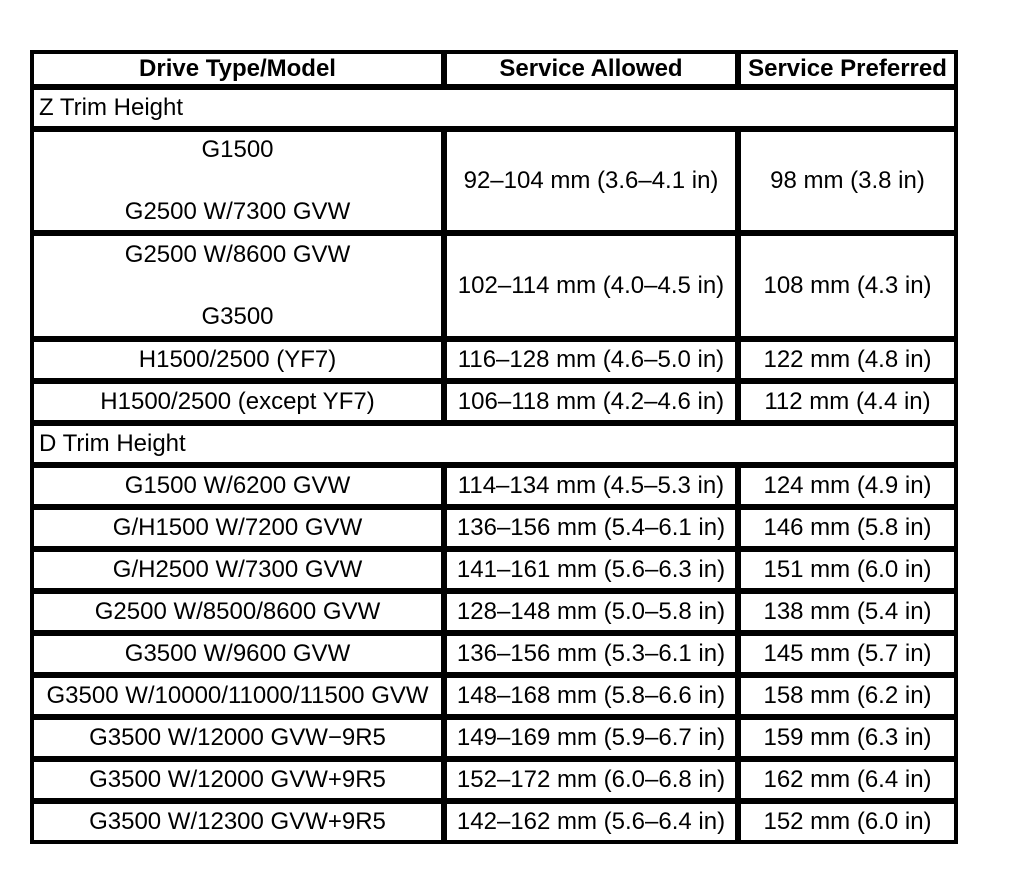 Image resolution: width=1024 pixels, height=870 pixels. Describe the element at coordinates (237, 570) in the screenshot. I see `model-cell: G/H2500 W/7300 GVW` at that location.